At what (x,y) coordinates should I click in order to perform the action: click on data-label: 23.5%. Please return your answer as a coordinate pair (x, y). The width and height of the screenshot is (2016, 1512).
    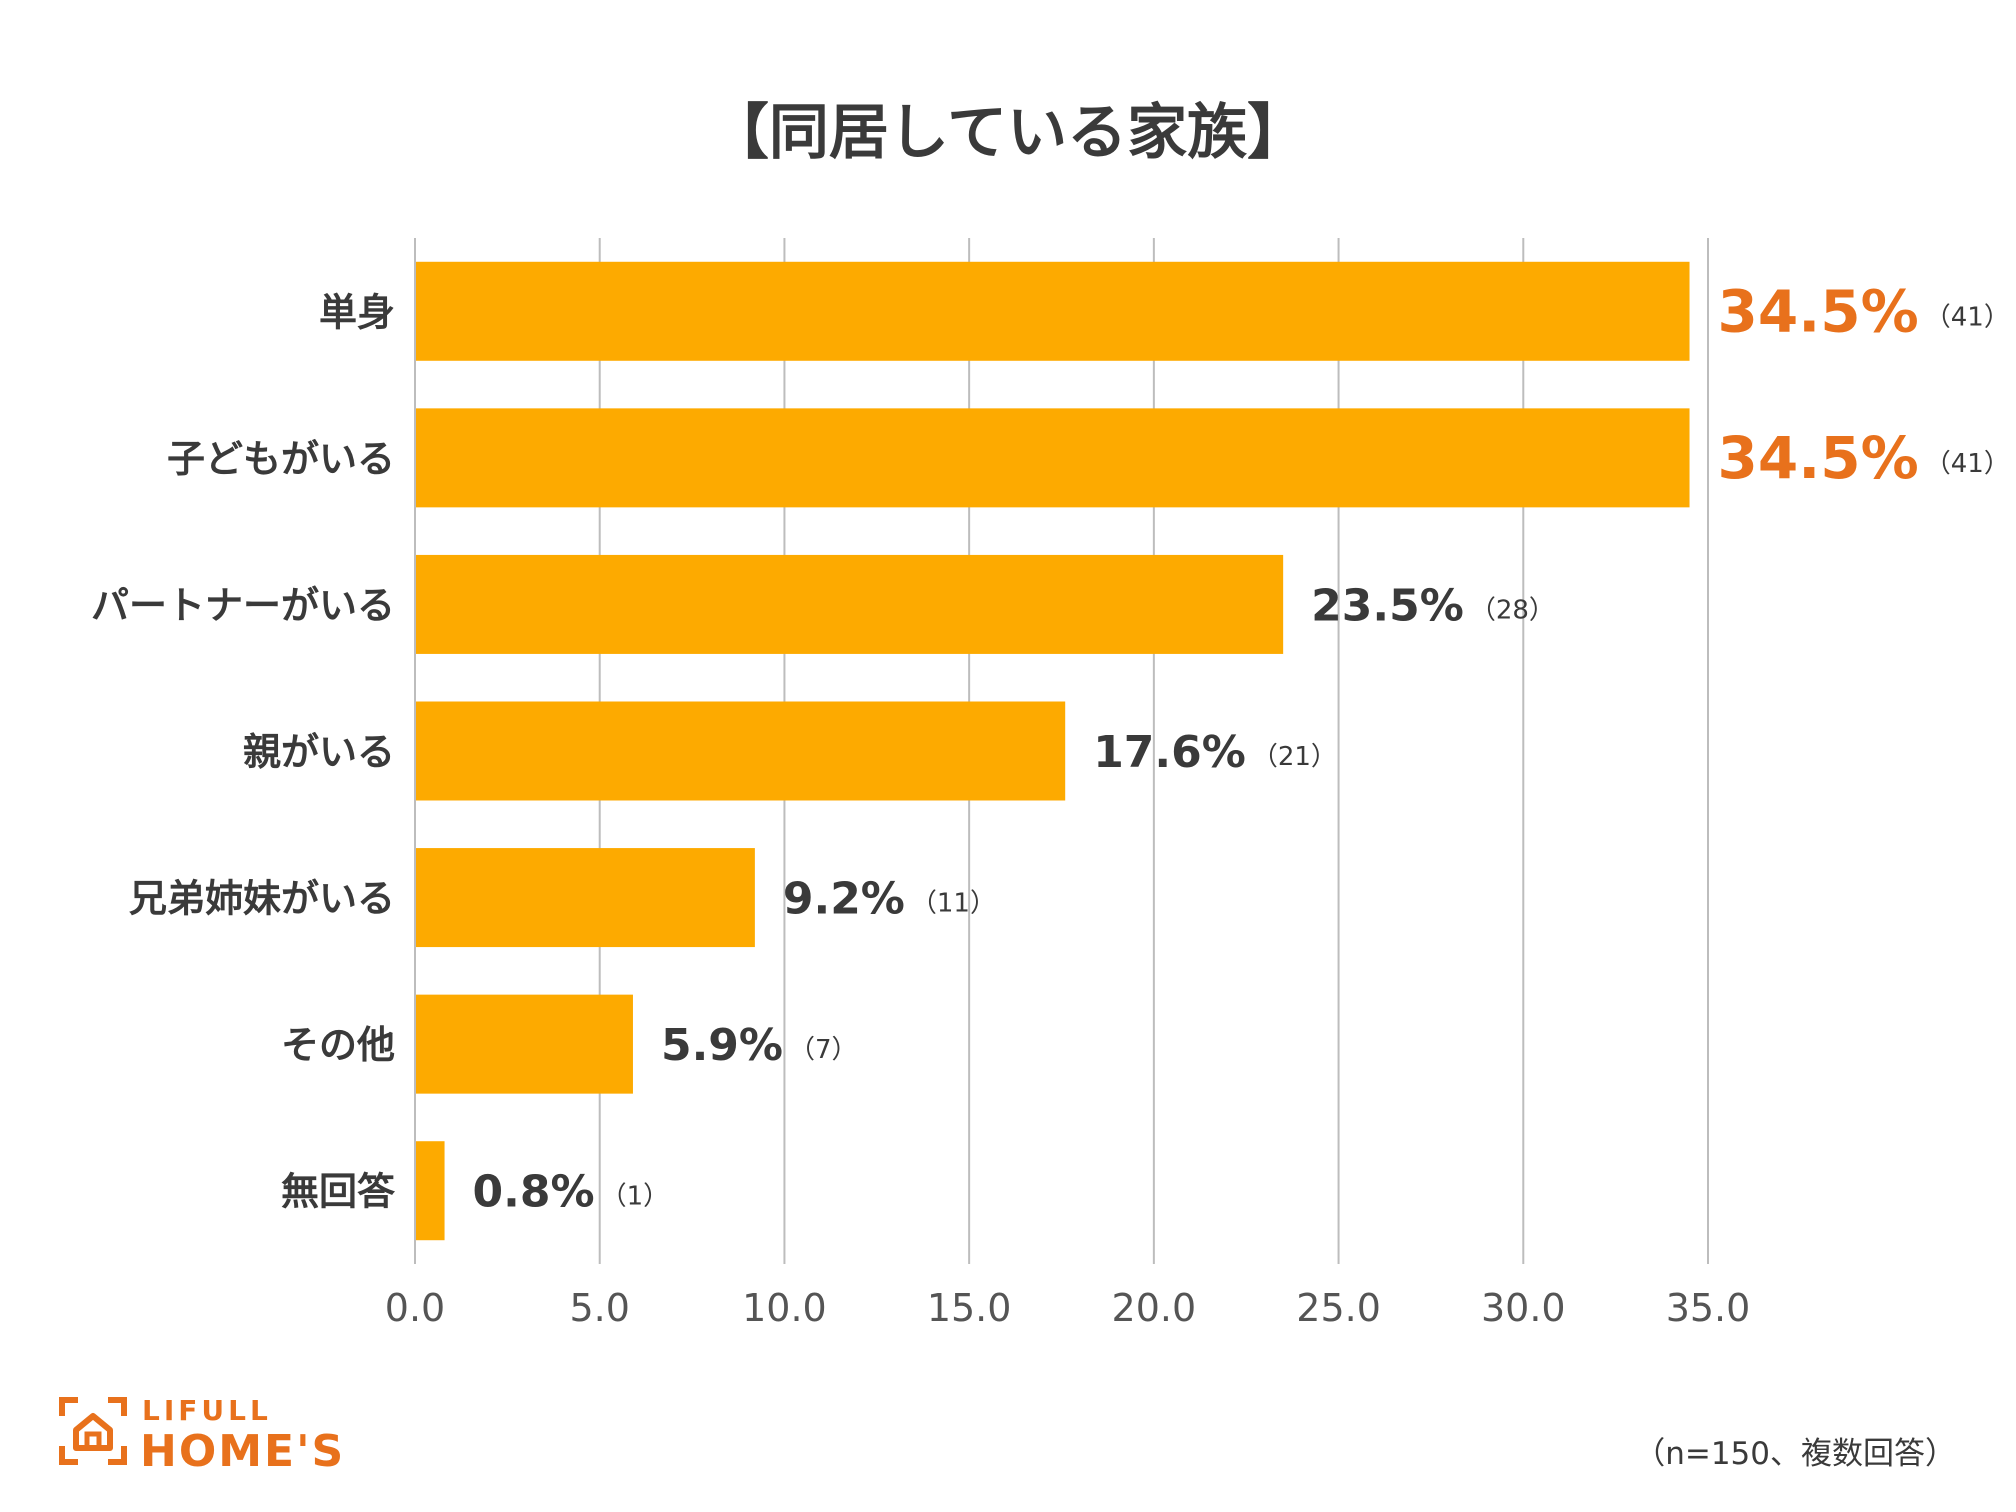
    Looking at the image, I should click on (1387, 605).